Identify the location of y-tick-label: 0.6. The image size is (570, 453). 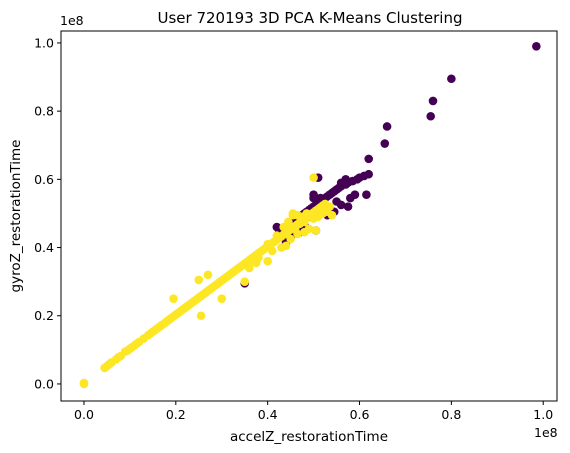
(44, 179).